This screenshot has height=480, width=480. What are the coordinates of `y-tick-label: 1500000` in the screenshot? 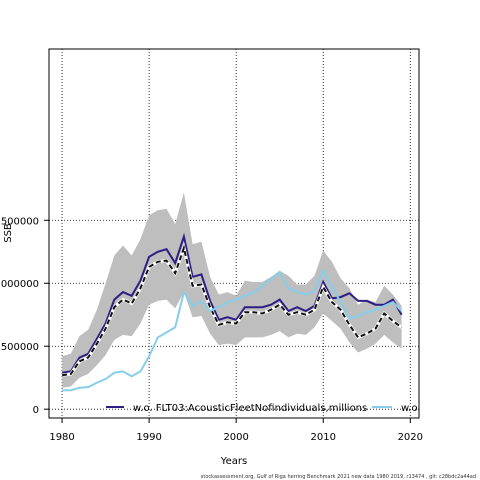 It's located at (19, 221).